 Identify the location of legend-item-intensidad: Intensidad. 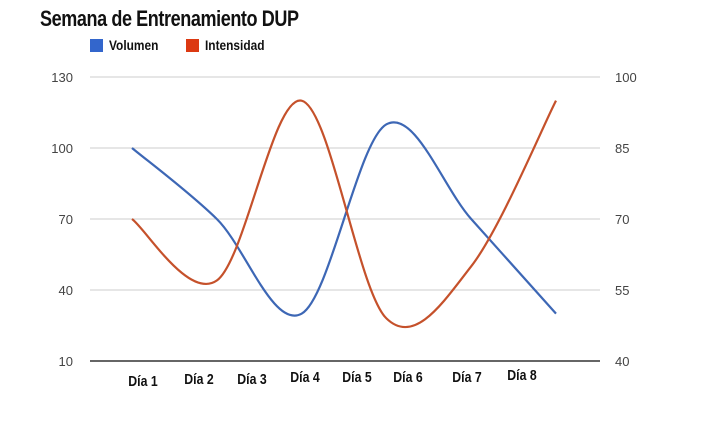
(230, 45).